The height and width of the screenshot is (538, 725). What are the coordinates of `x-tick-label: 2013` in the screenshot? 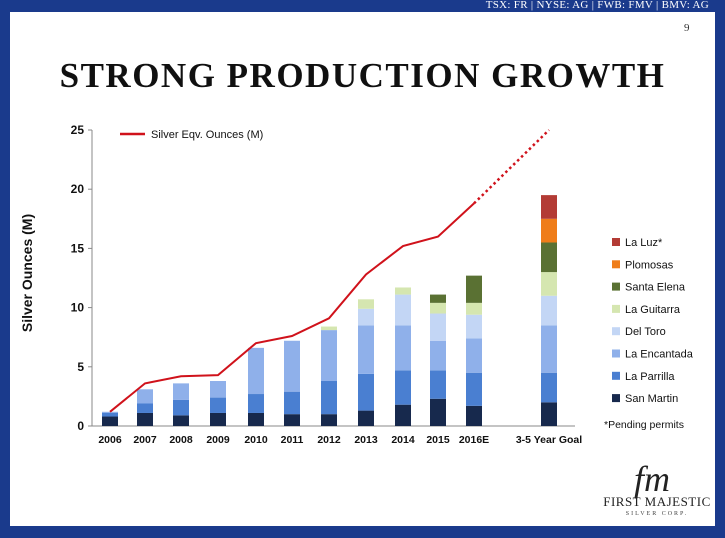 It's located at (366, 440).